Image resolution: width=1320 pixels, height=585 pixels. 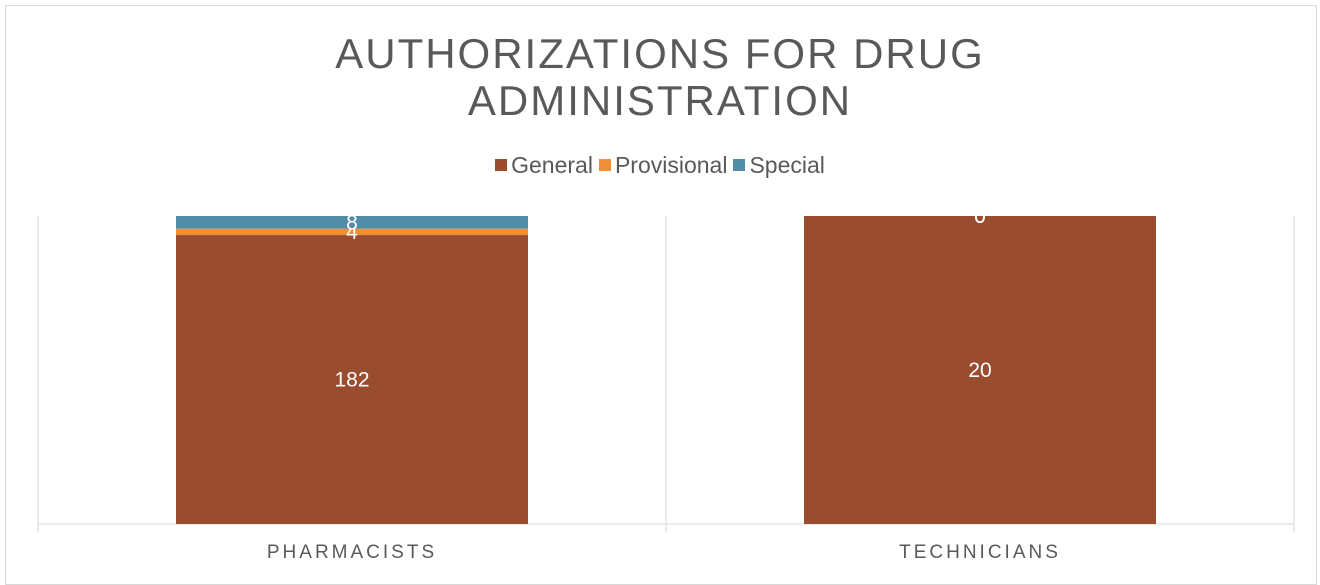 I want to click on legend-label-provisional: Provisional, so click(x=671, y=165).